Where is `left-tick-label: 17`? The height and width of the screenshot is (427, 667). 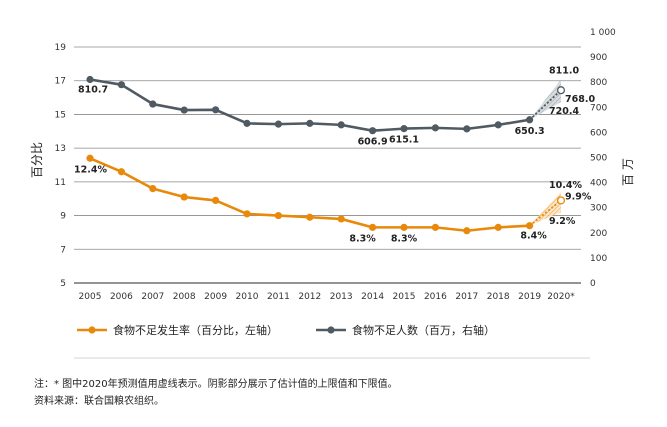 left-tick-label: 17 is located at coordinates (60, 82).